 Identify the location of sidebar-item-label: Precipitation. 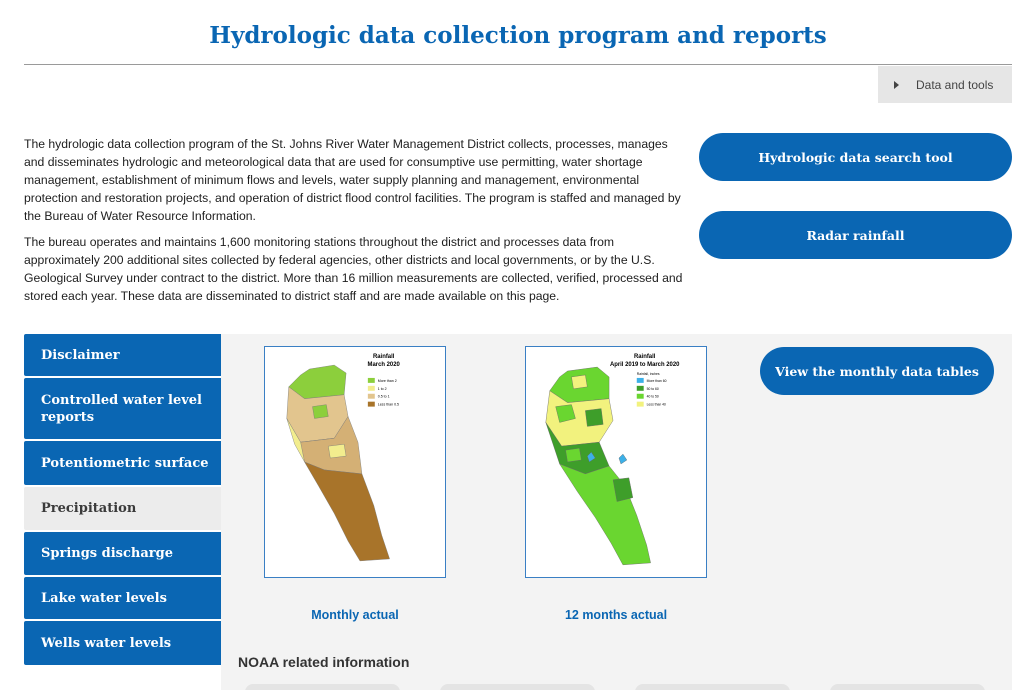
(89, 508).